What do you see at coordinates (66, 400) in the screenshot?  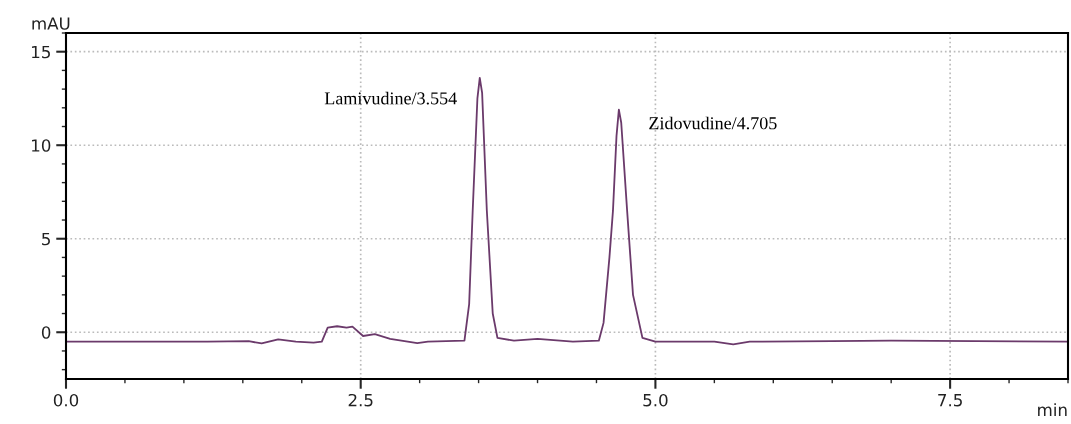 I see `x-tick-label: 0.0` at bounding box center [66, 400].